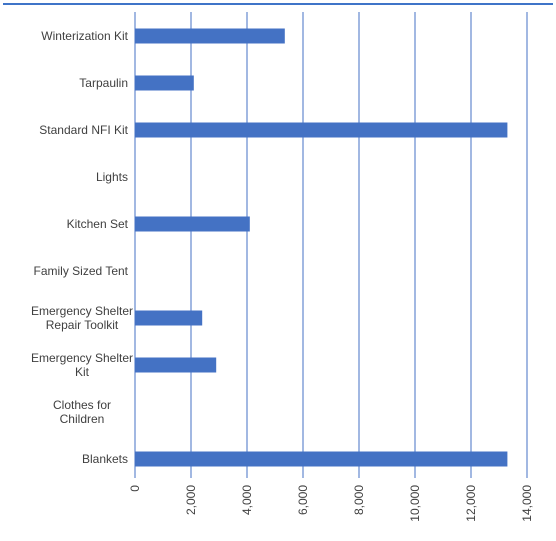 This screenshot has height=541, width=556. I want to click on category-label-8: Clothes for Children, so click(82, 412).